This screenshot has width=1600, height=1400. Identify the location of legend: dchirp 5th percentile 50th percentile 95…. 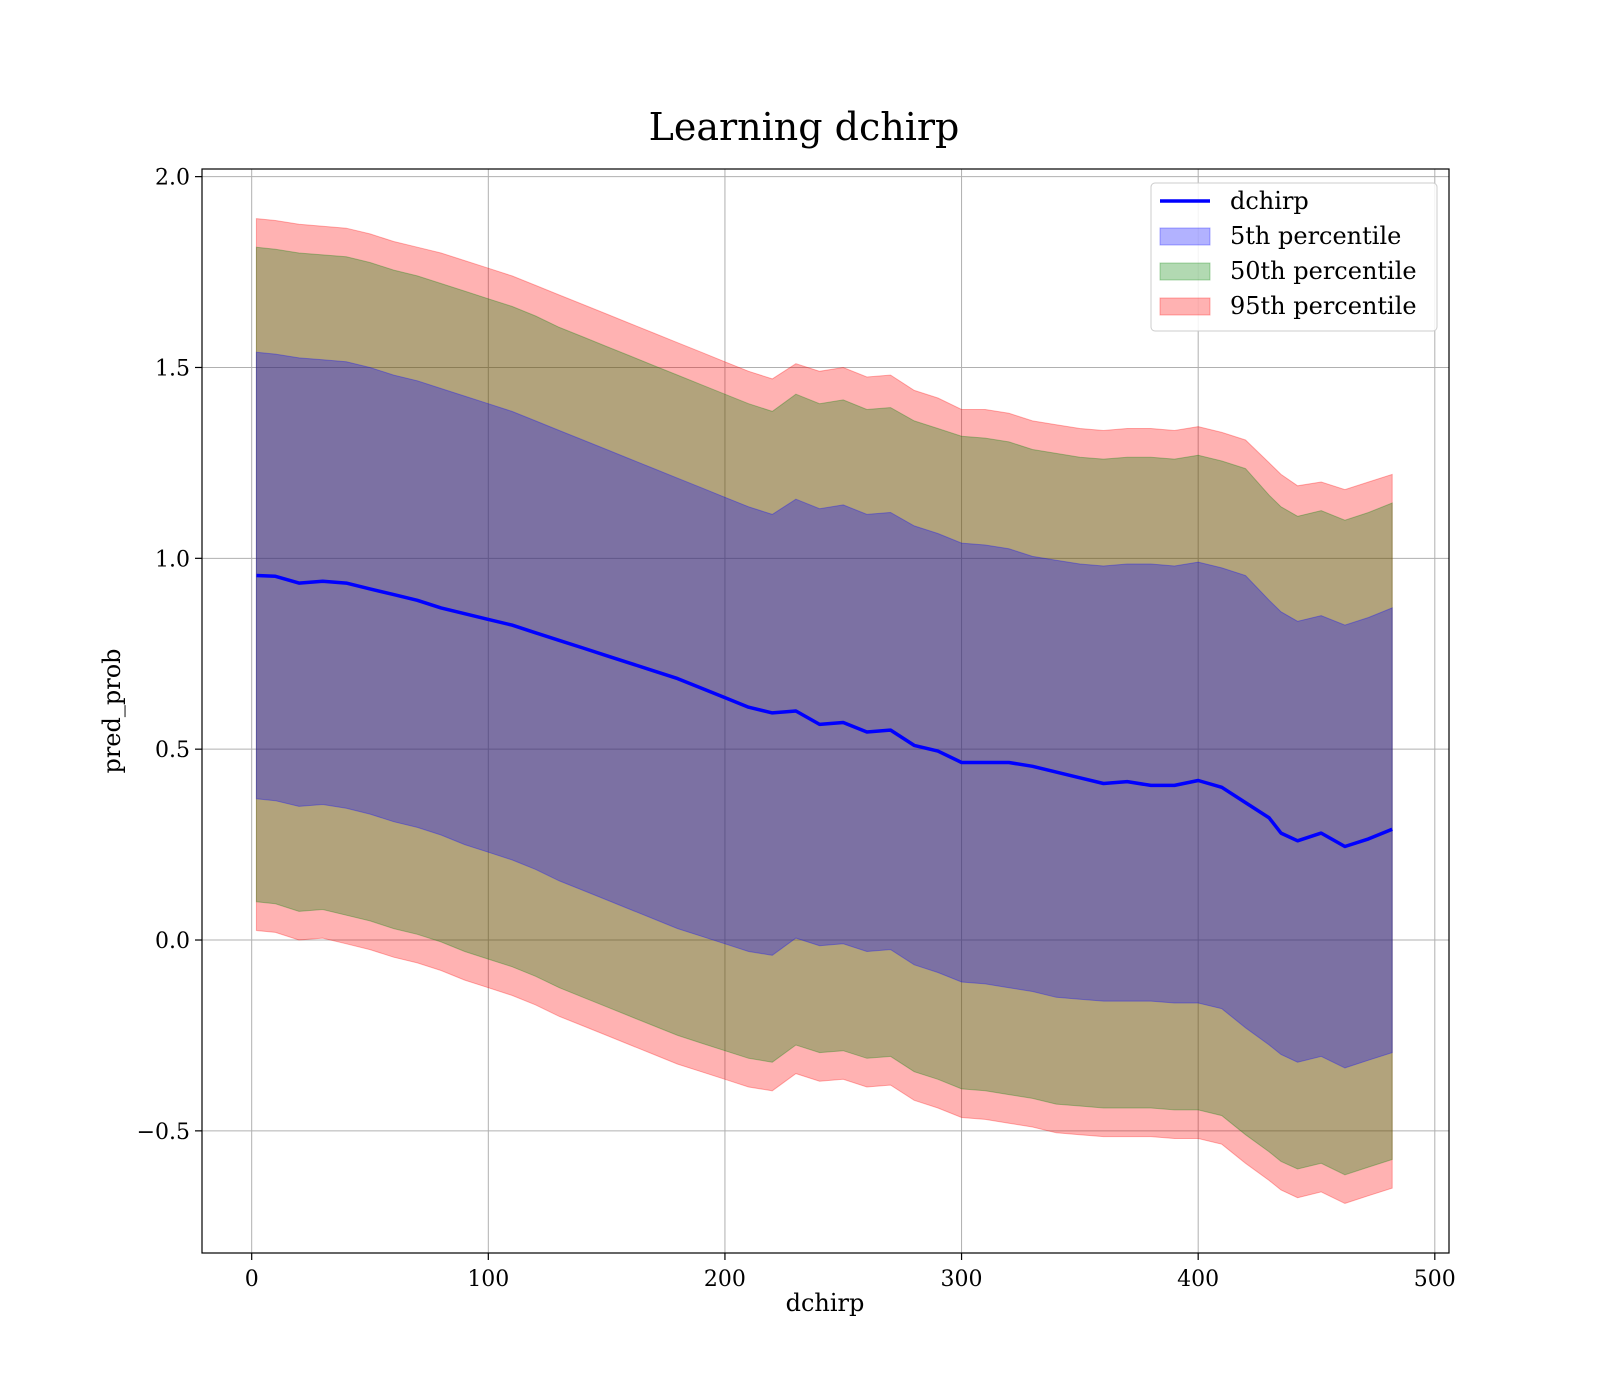
(1294, 257).